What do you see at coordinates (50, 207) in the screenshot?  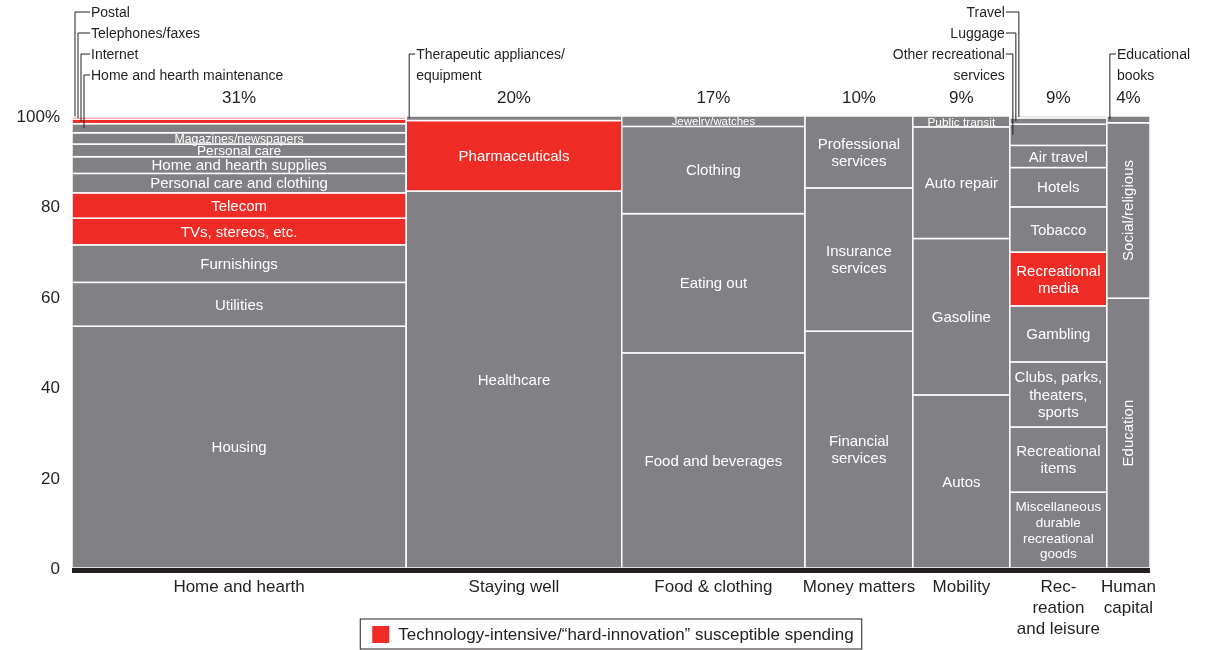 I see `y-tick-label: 80` at bounding box center [50, 207].